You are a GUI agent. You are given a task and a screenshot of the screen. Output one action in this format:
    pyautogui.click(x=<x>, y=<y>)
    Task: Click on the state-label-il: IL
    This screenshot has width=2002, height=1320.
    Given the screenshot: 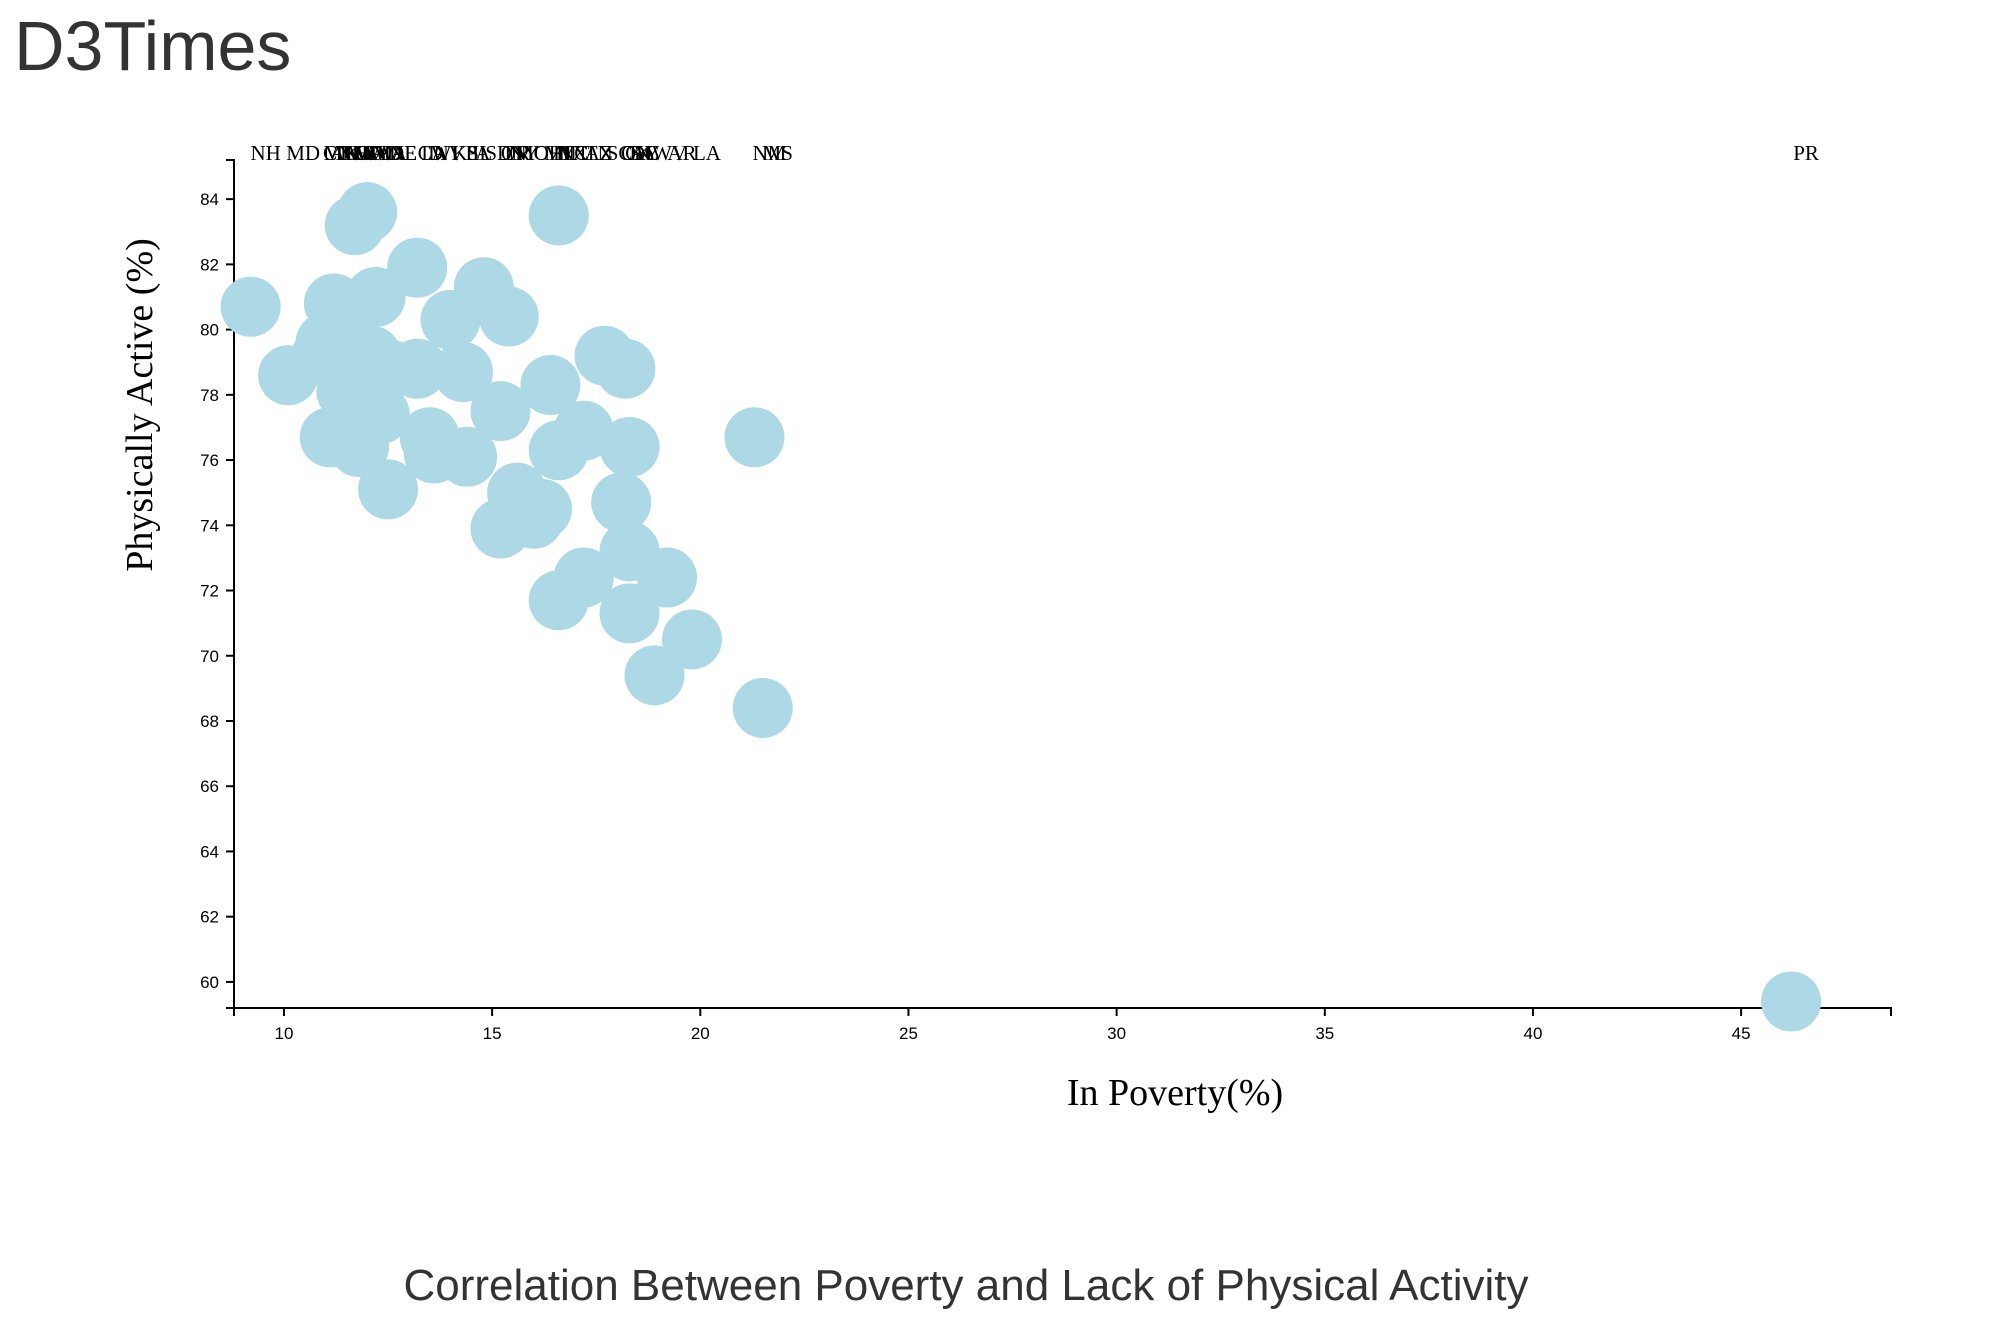 What is the action you would take?
    pyautogui.click(x=482, y=153)
    